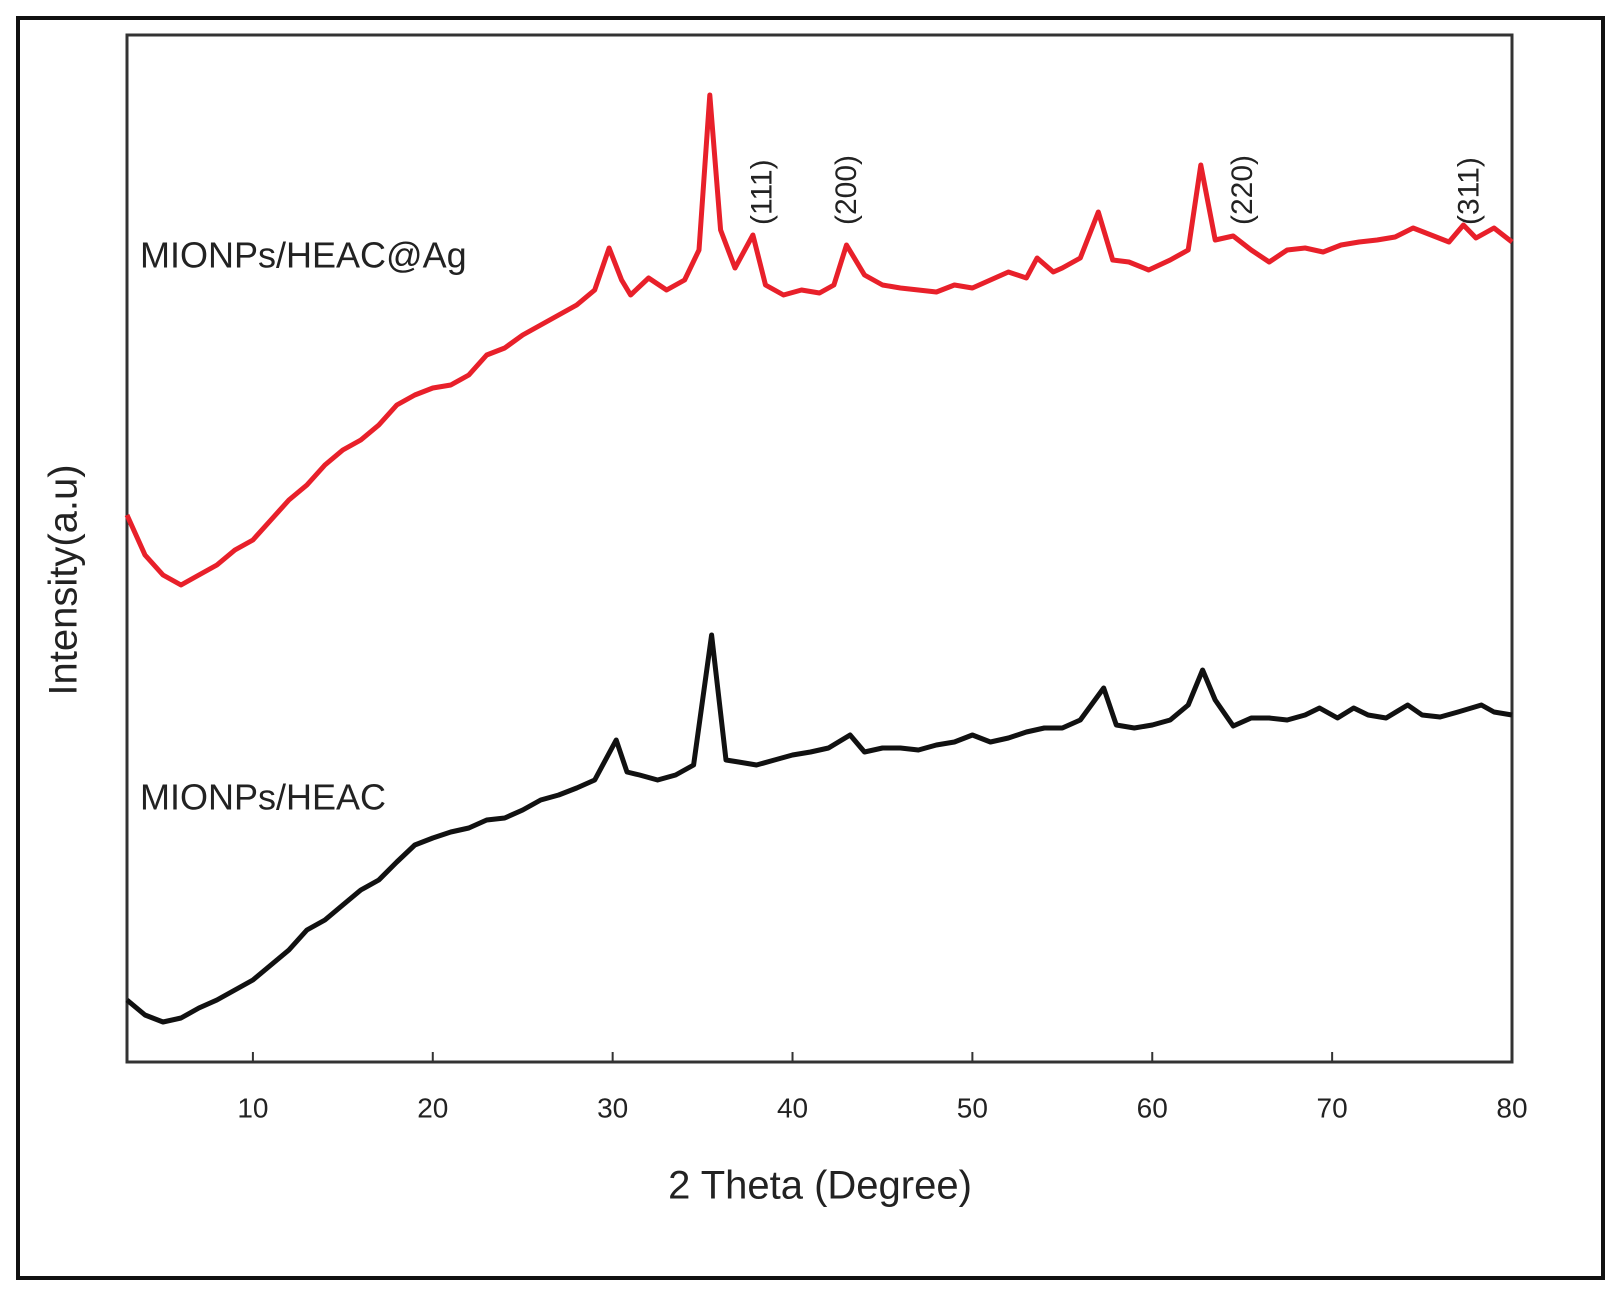 The width and height of the screenshot is (1621, 1296). I want to click on x-tick-label: 80, so click(1511, 1107).